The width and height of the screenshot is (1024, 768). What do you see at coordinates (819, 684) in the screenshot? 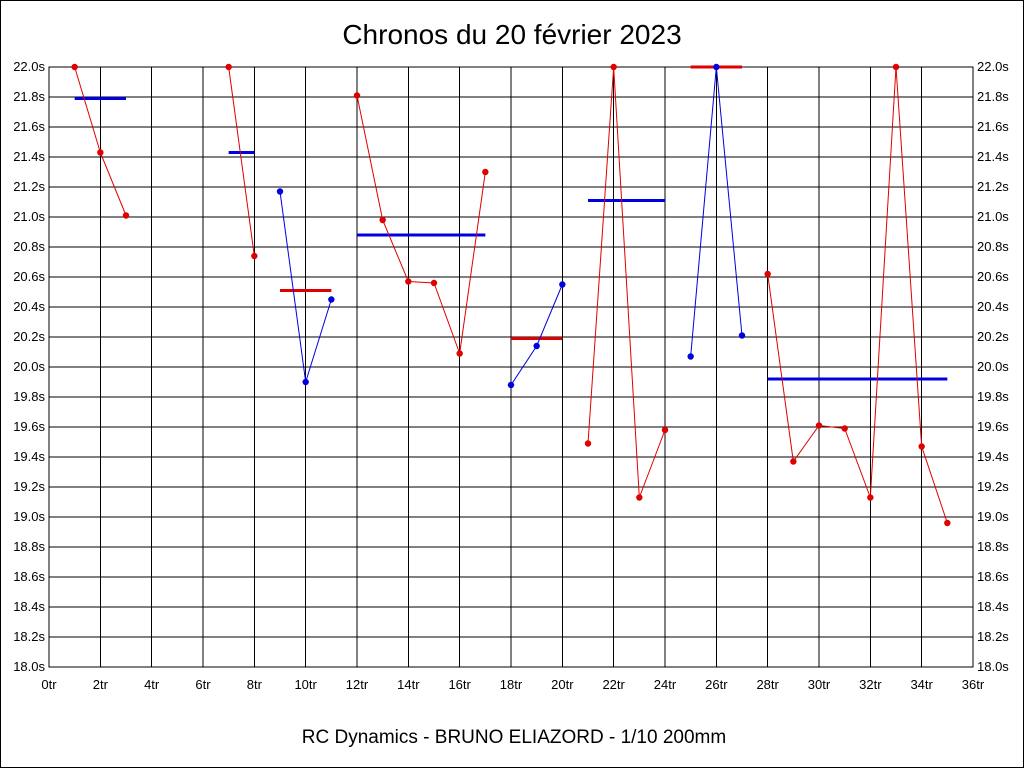
I see `x-tick-label: 30tr` at bounding box center [819, 684].